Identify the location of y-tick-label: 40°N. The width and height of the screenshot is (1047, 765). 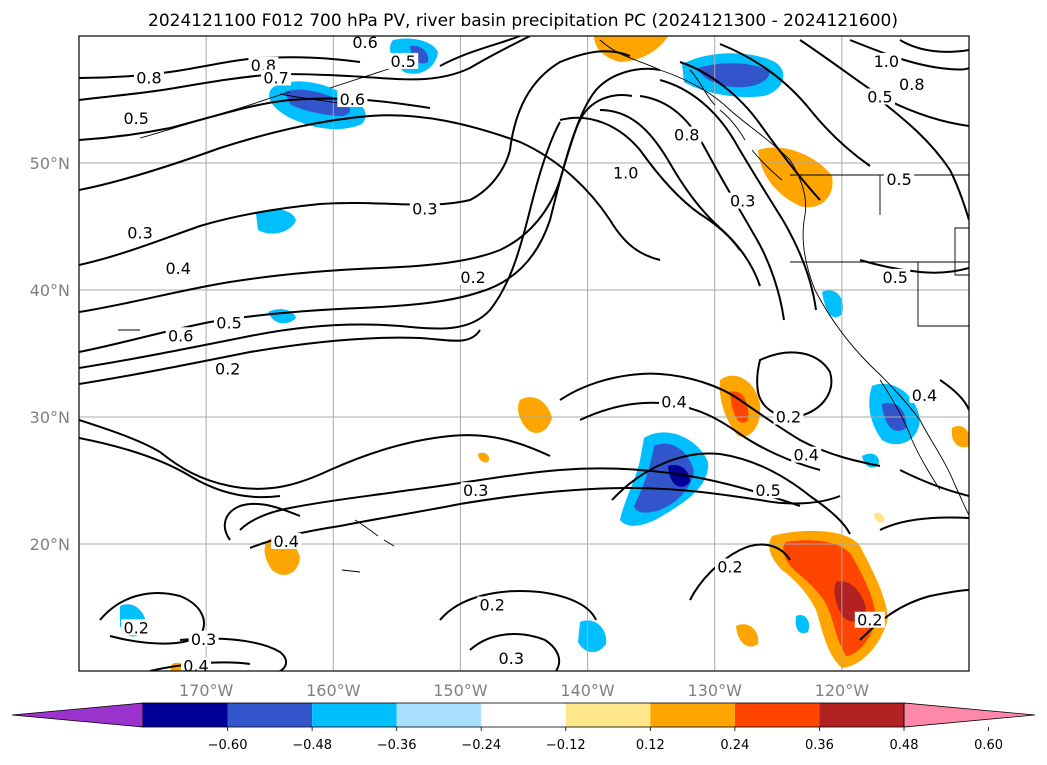
(50, 290).